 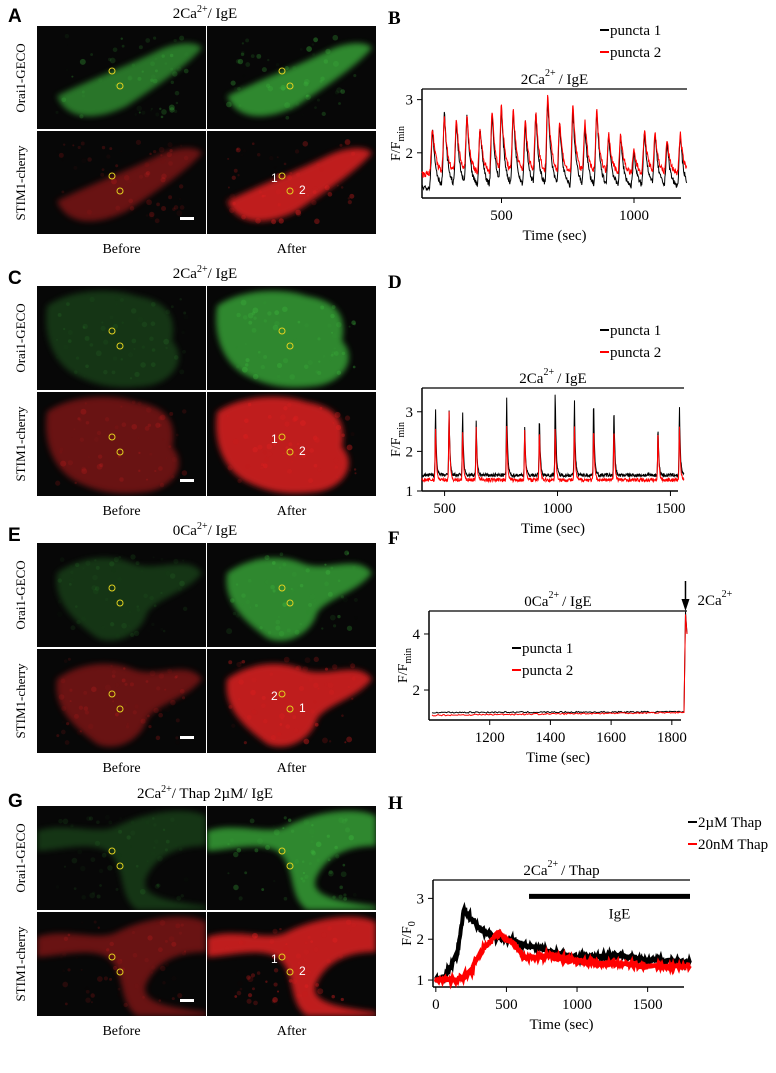 What do you see at coordinates (184, 274) in the screenshot?
I see `title-main: 2Ca` at bounding box center [184, 274].